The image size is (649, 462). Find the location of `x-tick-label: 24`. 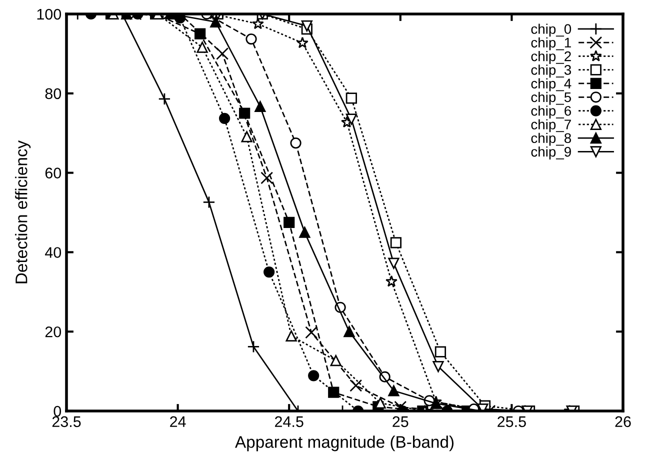

x-tick-label: 24 is located at coordinates (178, 421).